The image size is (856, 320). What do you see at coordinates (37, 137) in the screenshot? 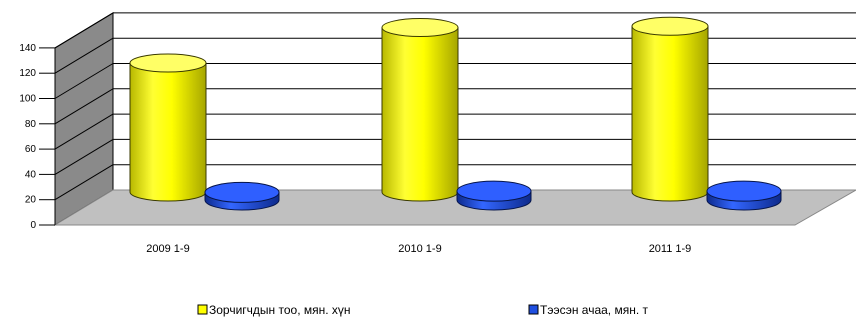
I see `y-axis: 0 20 40 60 80 100 120 140` at bounding box center [37, 137].